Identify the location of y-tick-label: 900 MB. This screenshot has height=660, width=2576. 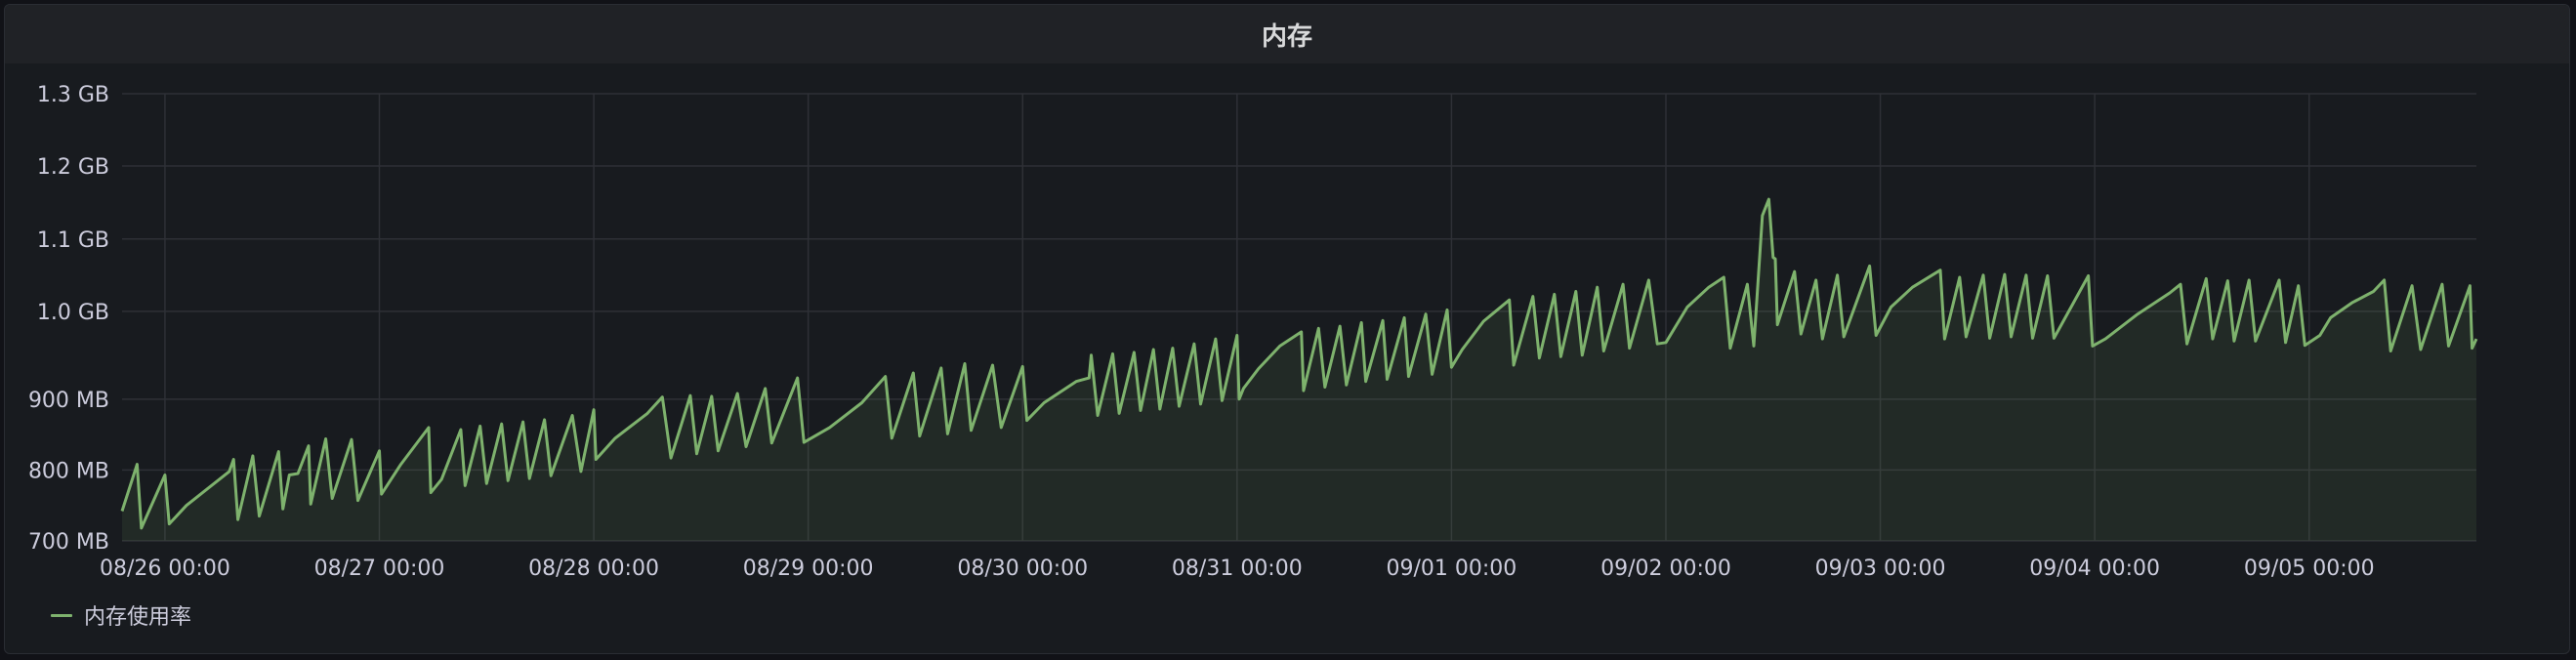
(68, 401).